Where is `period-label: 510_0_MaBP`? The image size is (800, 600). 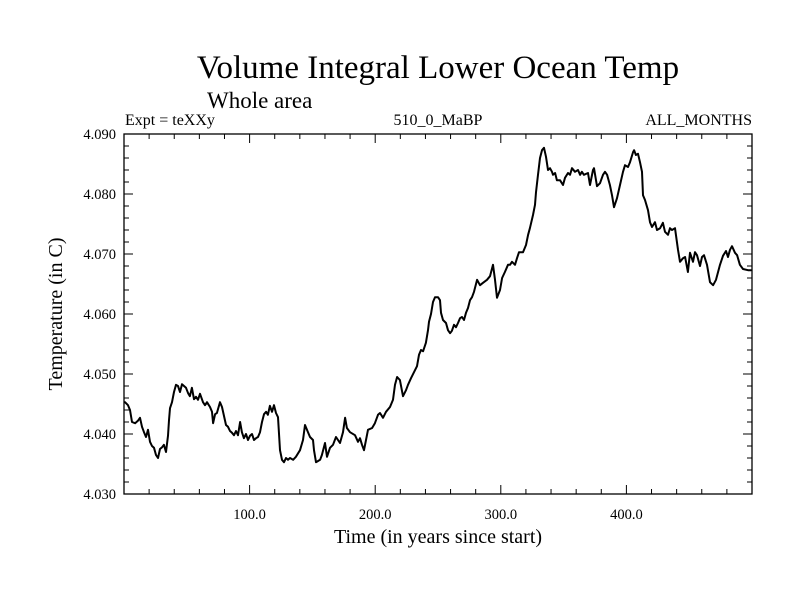
period-label: 510_0_MaBP is located at coordinates (438, 120).